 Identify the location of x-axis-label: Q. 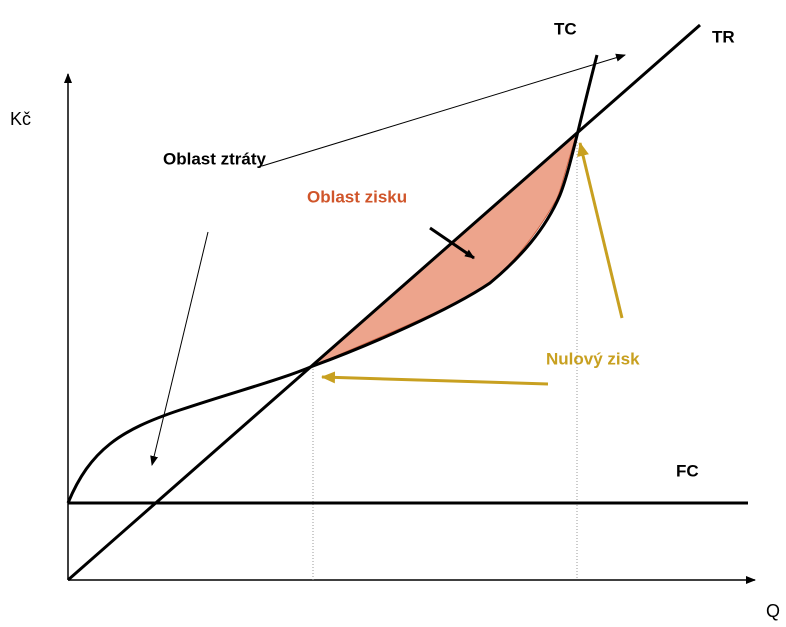
(773, 611).